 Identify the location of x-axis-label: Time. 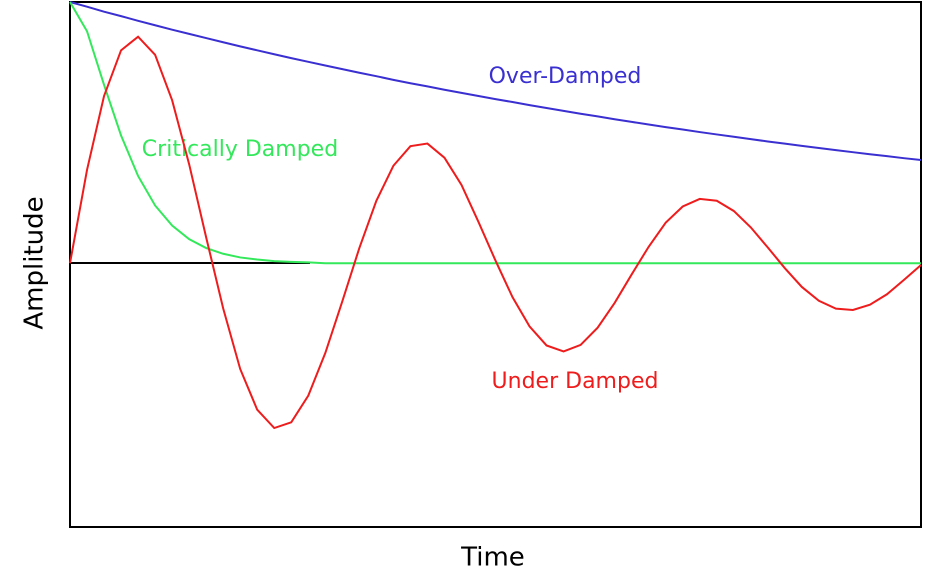
(492, 558).